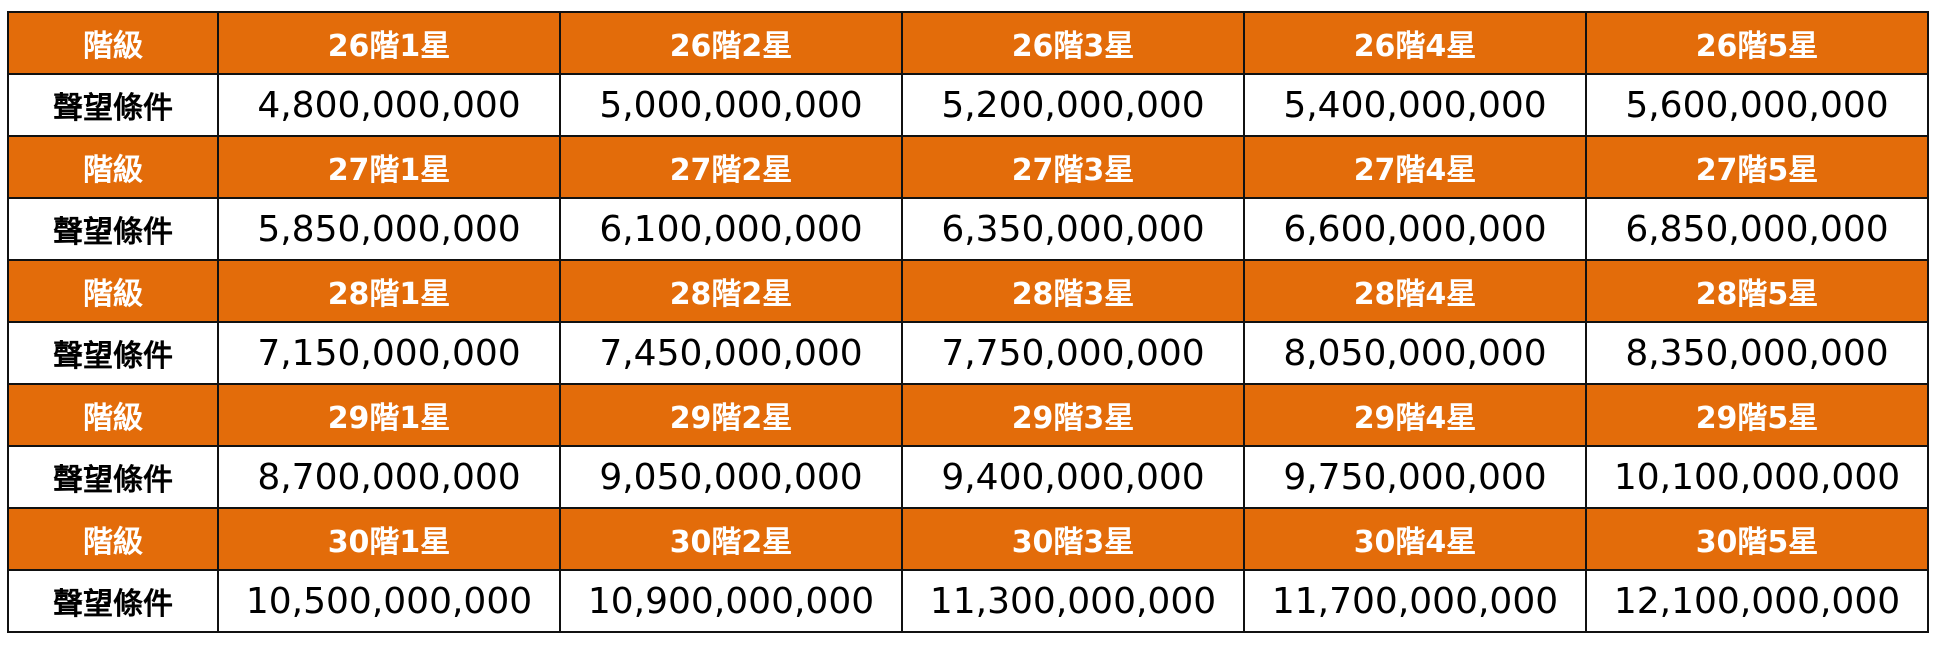 Image resolution: width=1933 pixels, height=660 pixels. Describe the element at coordinates (389, 353) in the screenshot. I see `reputation-value-cell: 7,150,000,000` at that location.